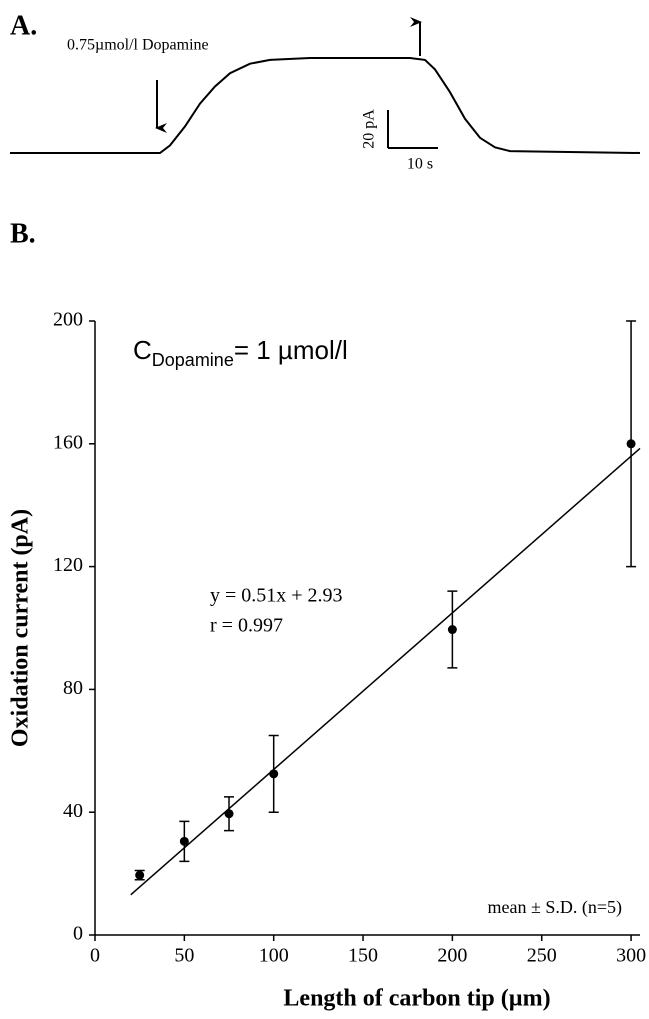 The image size is (649, 1019). Describe the element at coordinates (23, 233) in the screenshot. I see `panel-label: B.` at that location.